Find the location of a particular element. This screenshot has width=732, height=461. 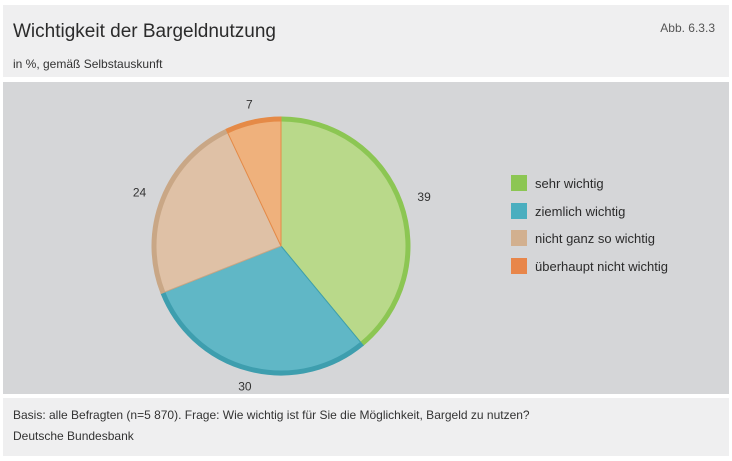

legend-label: nicht ganz so wichtig is located at coordinates (595, 238).